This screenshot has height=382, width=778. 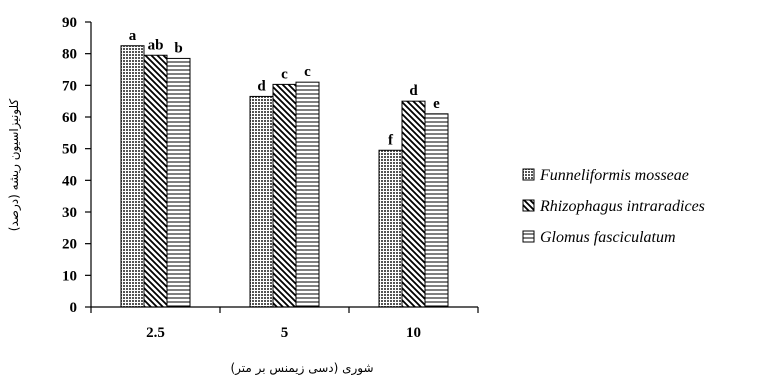 I want to click on y-tick-label: 30, so click(x=69, y=213).